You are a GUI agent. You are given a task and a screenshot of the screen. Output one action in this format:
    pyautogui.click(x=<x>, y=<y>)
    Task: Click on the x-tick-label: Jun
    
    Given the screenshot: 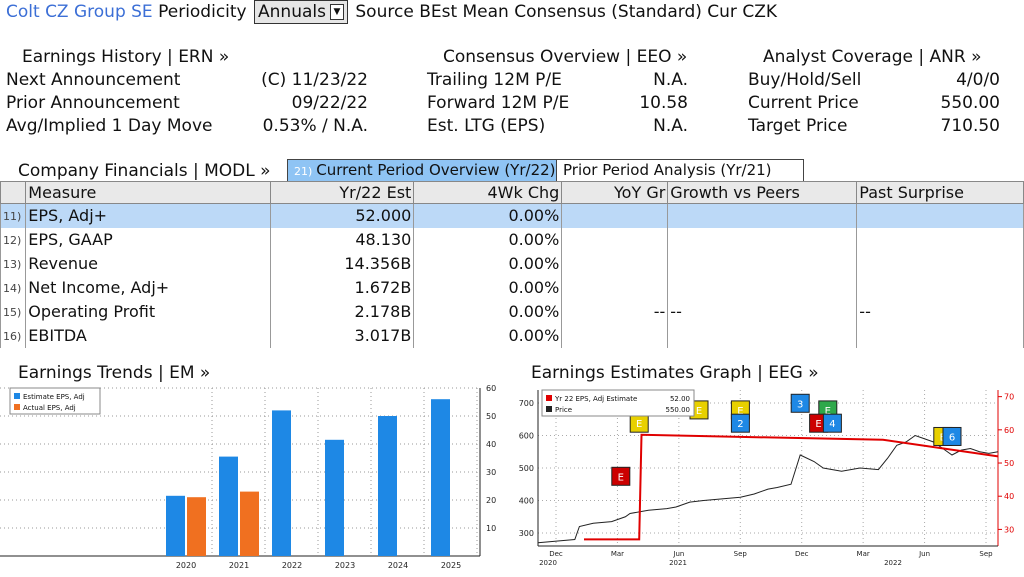 What is the action you would take?
    pyautogui.click(x=678, y=554)
    